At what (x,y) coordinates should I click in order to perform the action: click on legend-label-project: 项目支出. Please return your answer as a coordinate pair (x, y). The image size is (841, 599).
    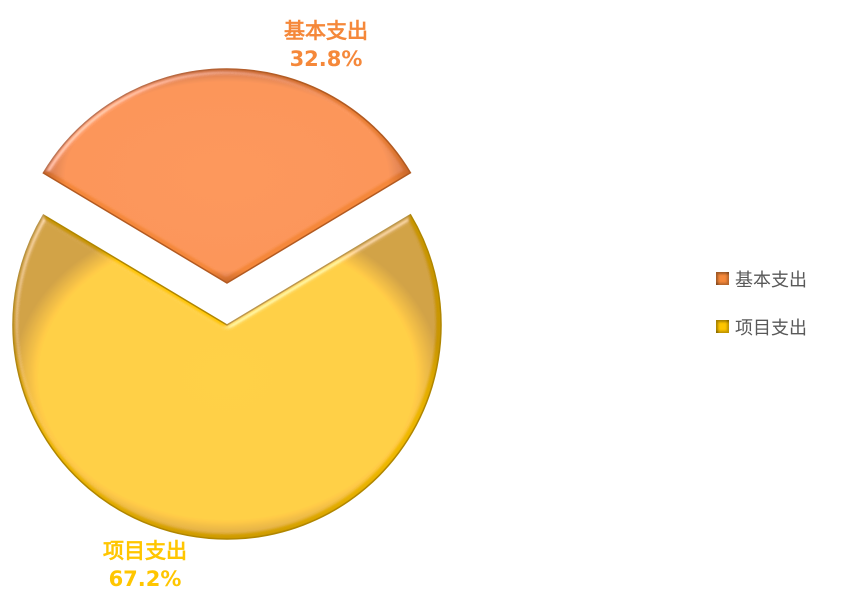
    Looking at the image, I should click on (771, 328).